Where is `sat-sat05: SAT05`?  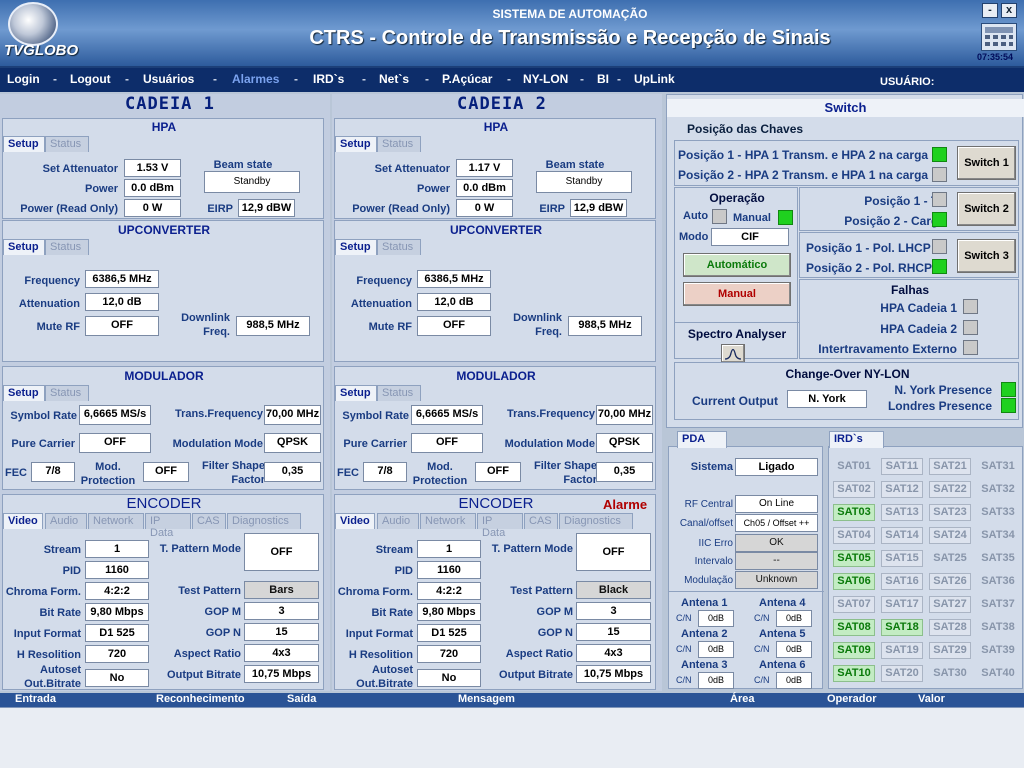
sat-sat05: SAT05 is located at coordinates (854, 558).